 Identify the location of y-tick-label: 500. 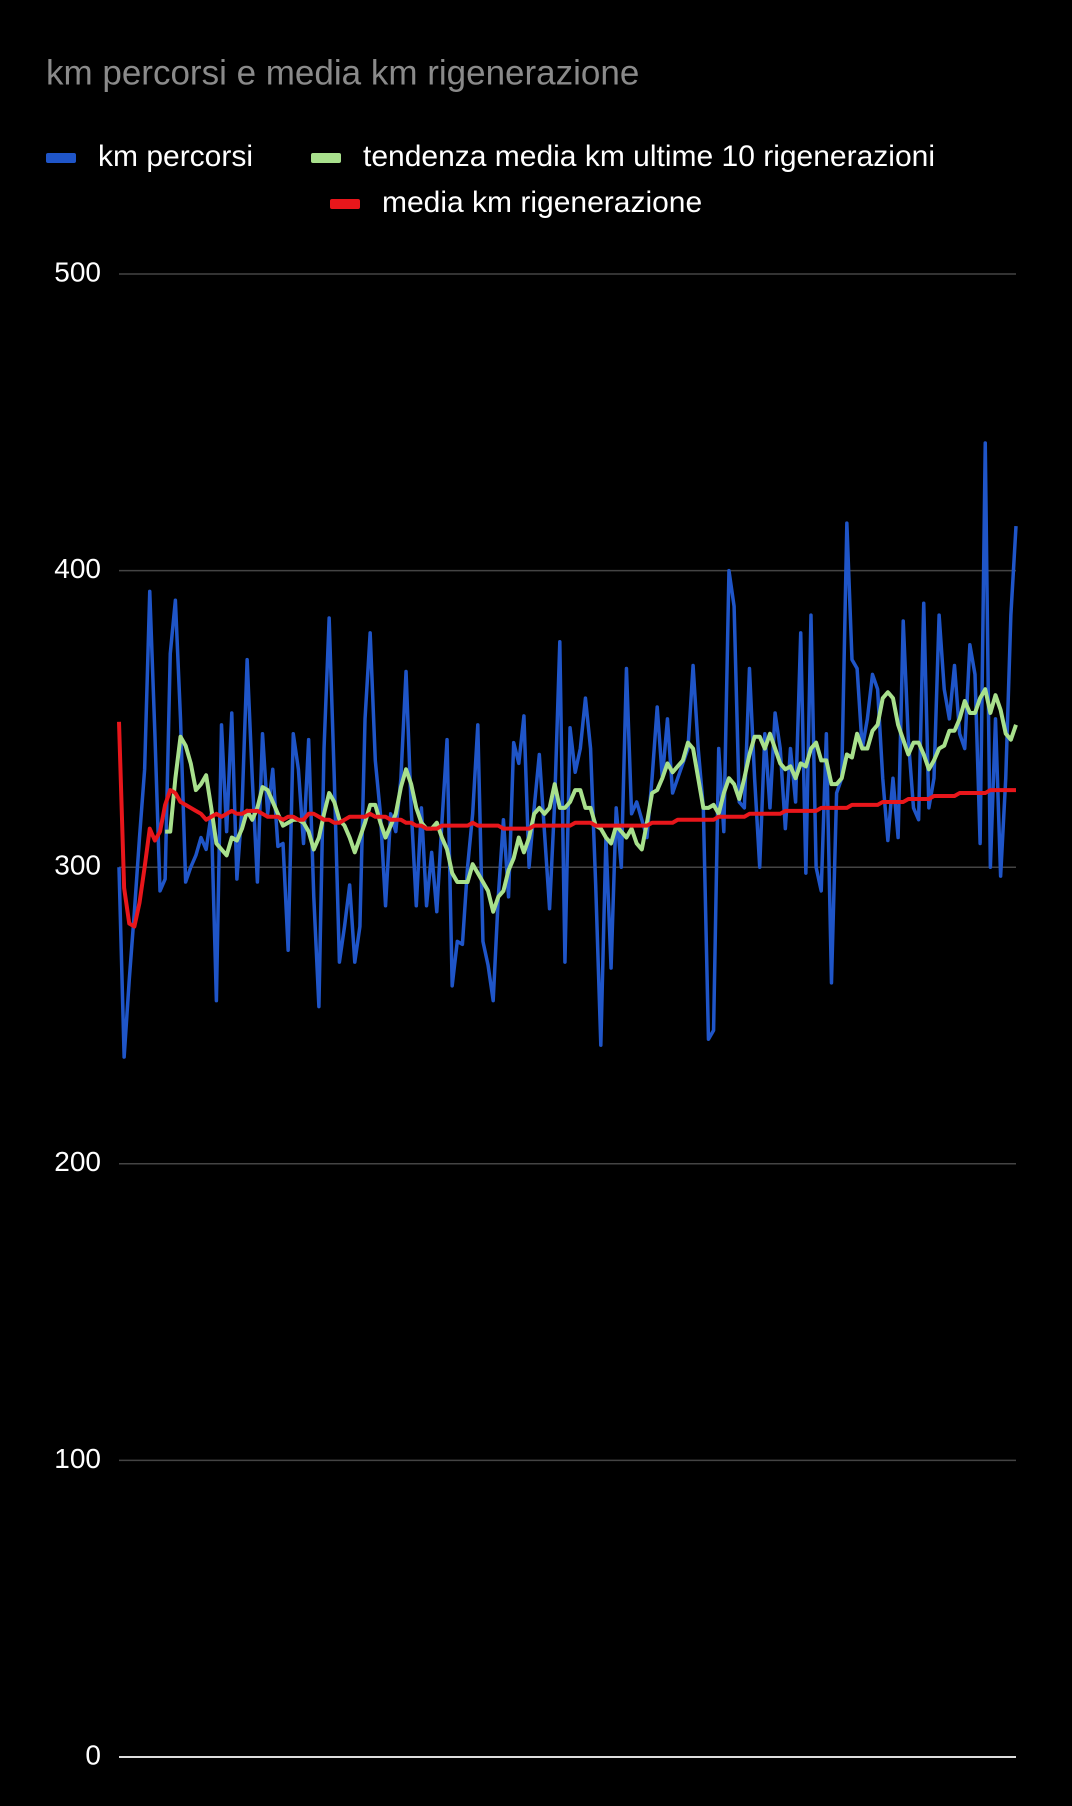
(77, 271).